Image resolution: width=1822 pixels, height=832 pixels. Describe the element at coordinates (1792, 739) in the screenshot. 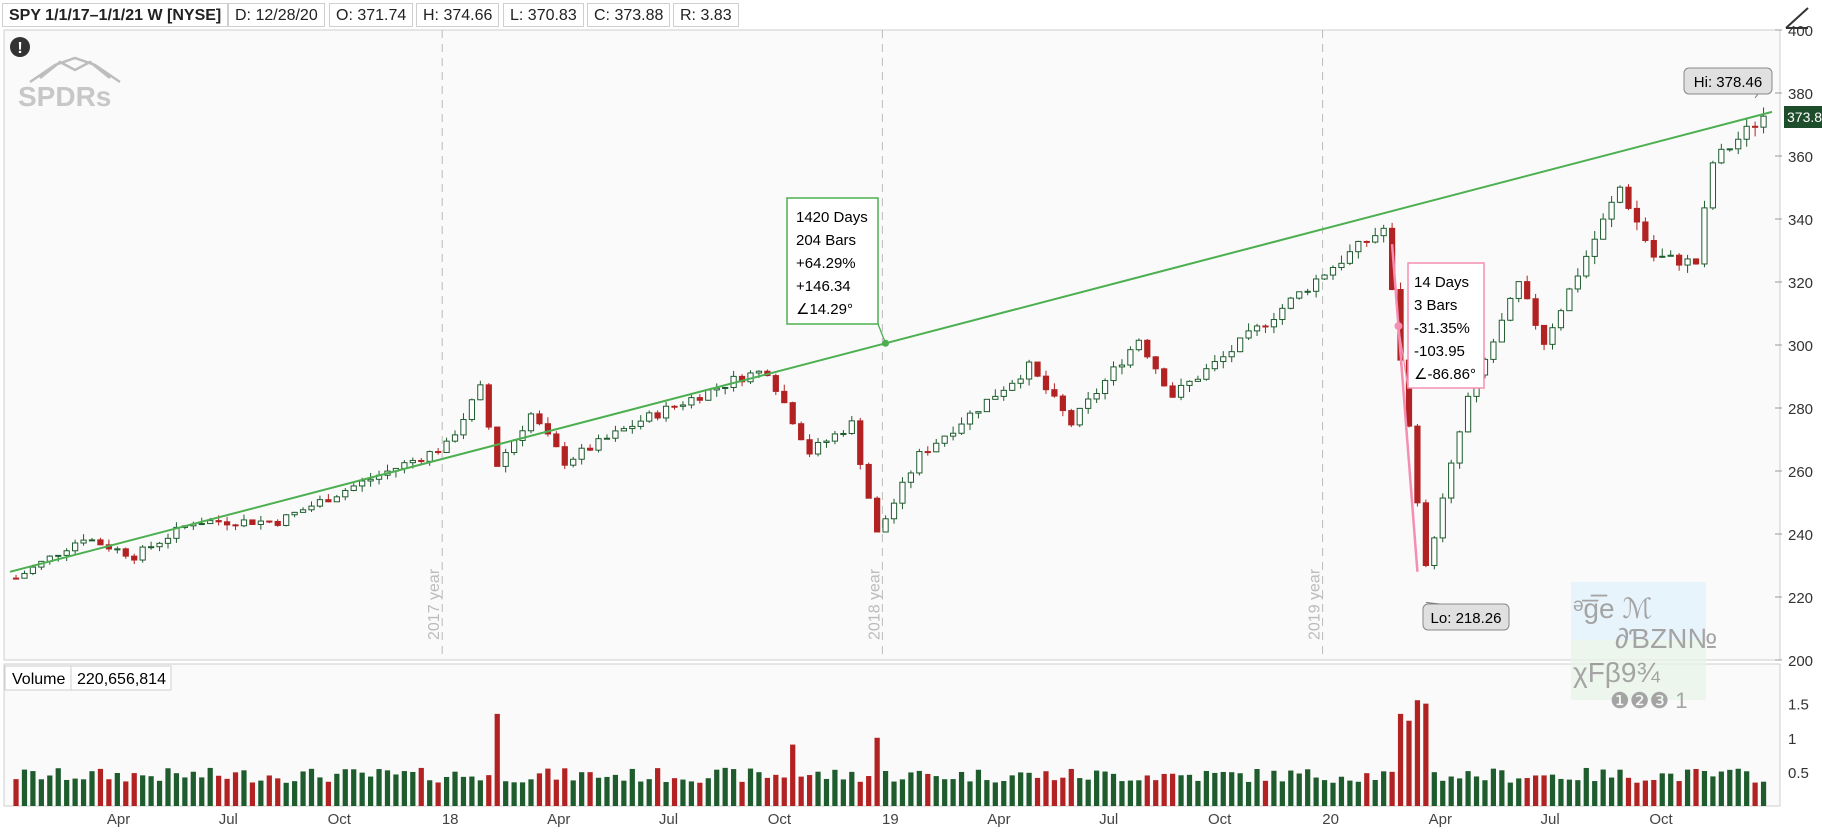

I see `volume-tick-label: 1` at that location.